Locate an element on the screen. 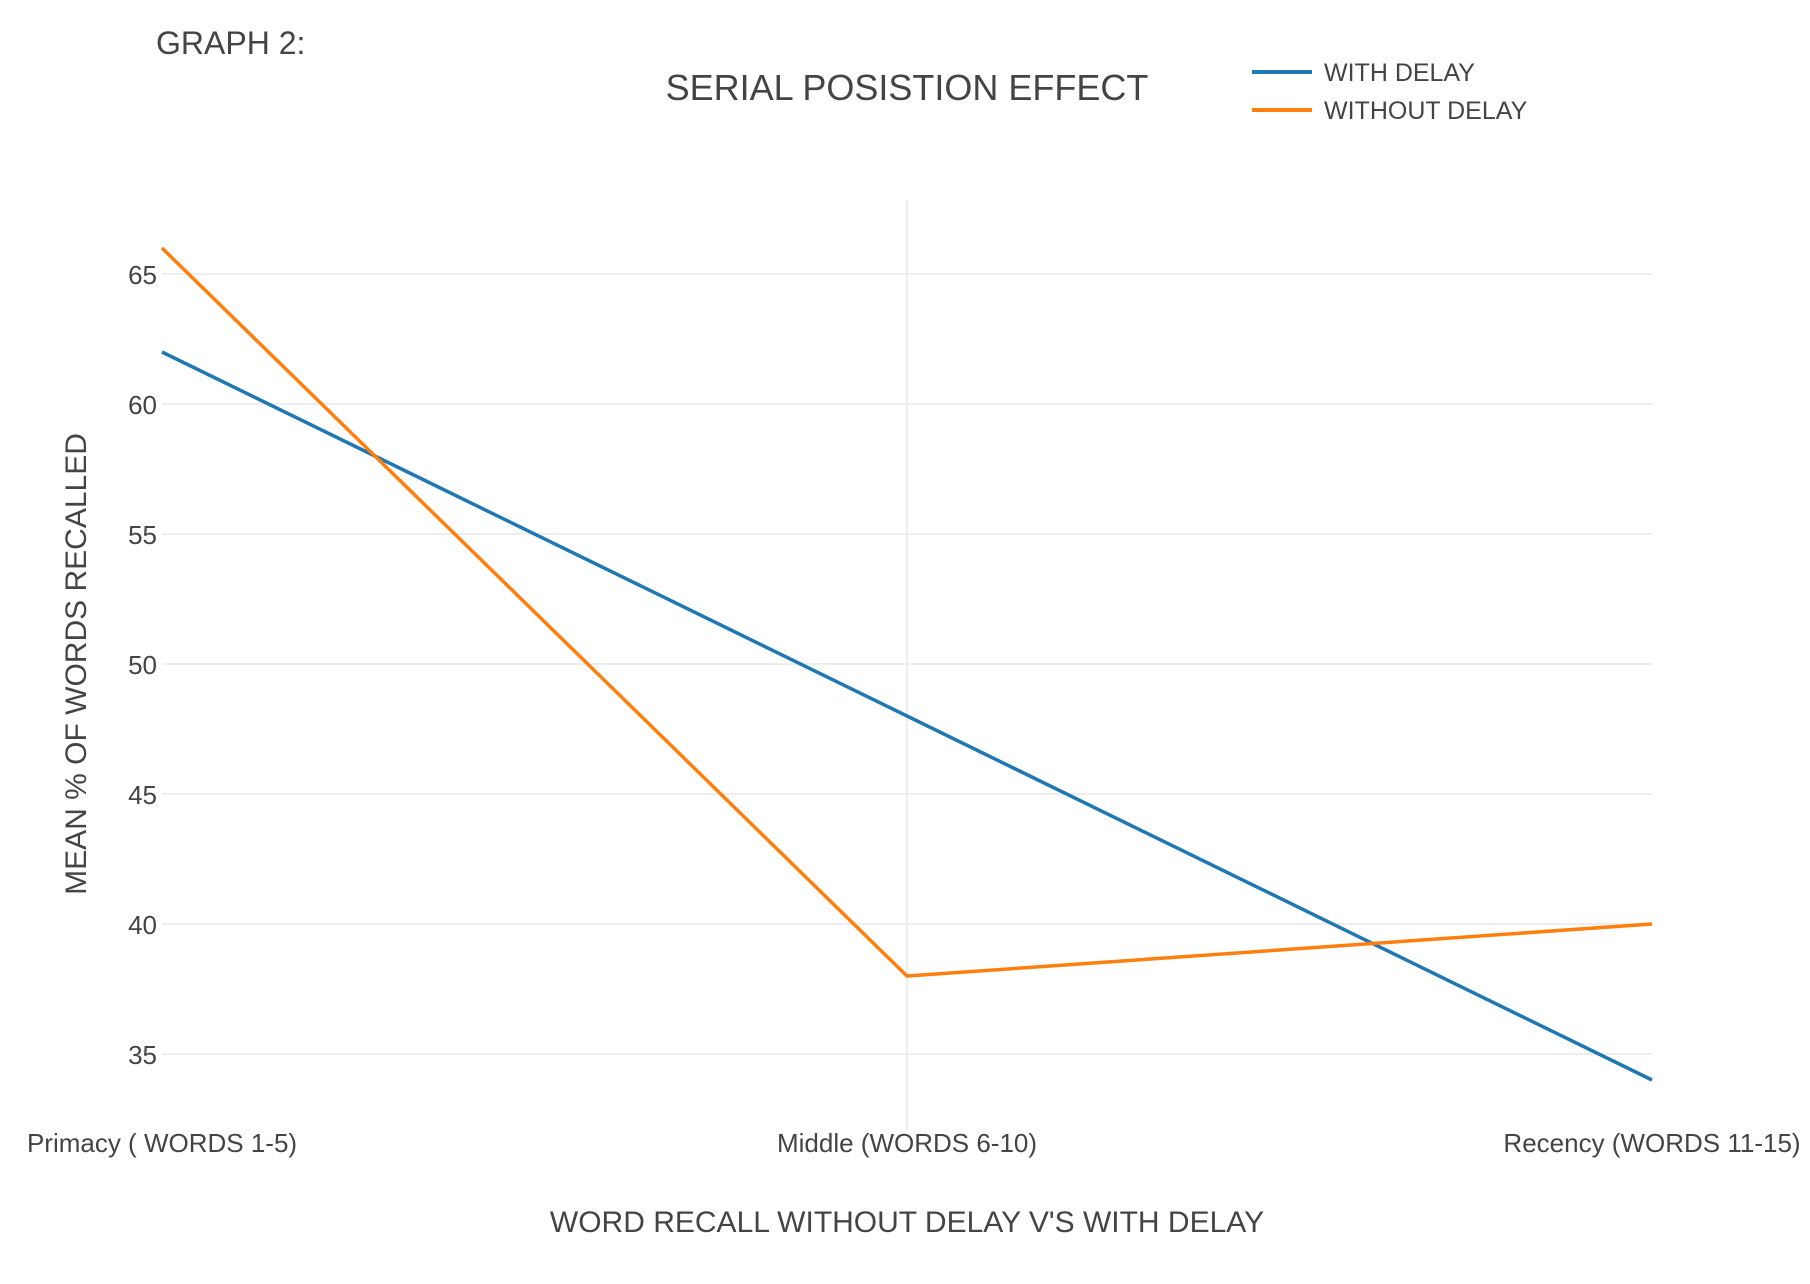 This screenshot has height=1284, width=1810. graph-heading: GRAPH 2: is located at coordinates (230, 43).